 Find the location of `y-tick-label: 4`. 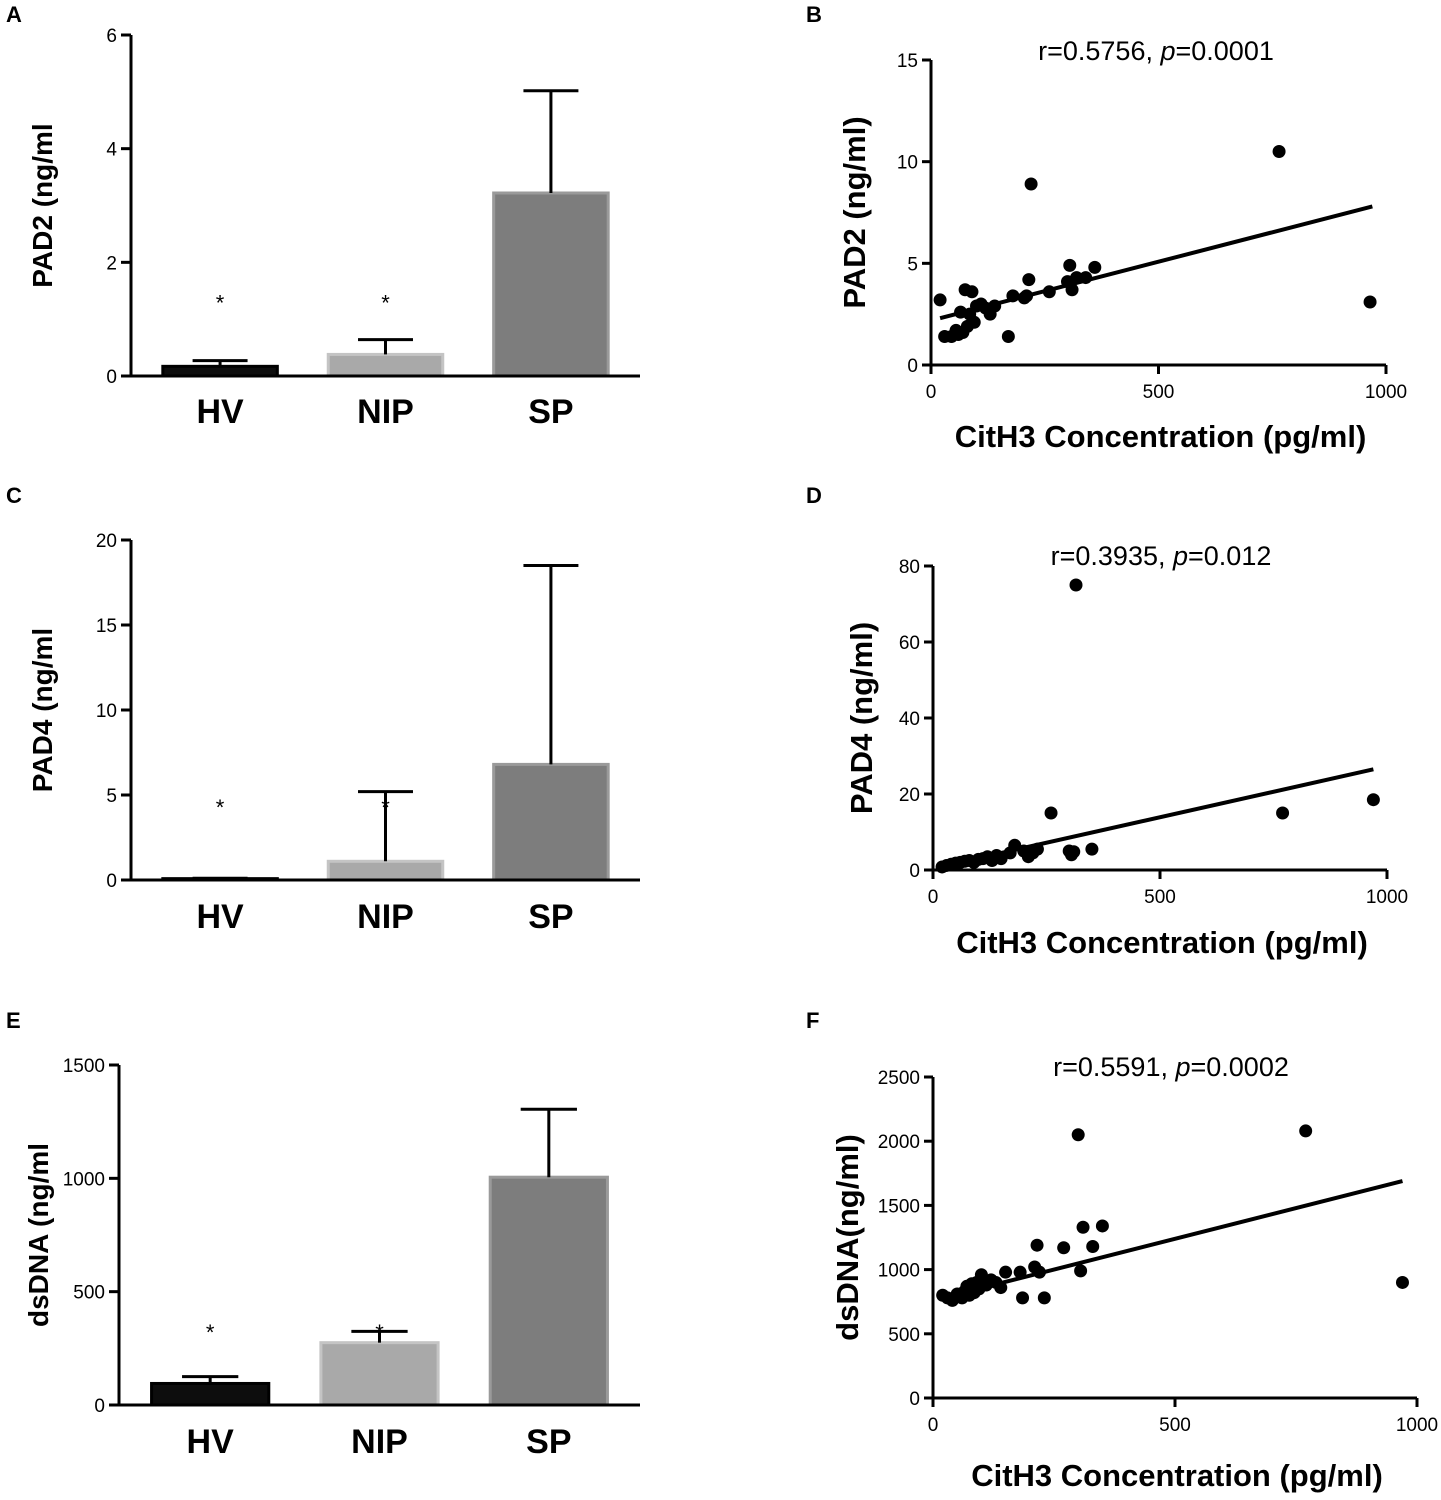

y-tick-label: 4 is located at coordinates (111, 150).